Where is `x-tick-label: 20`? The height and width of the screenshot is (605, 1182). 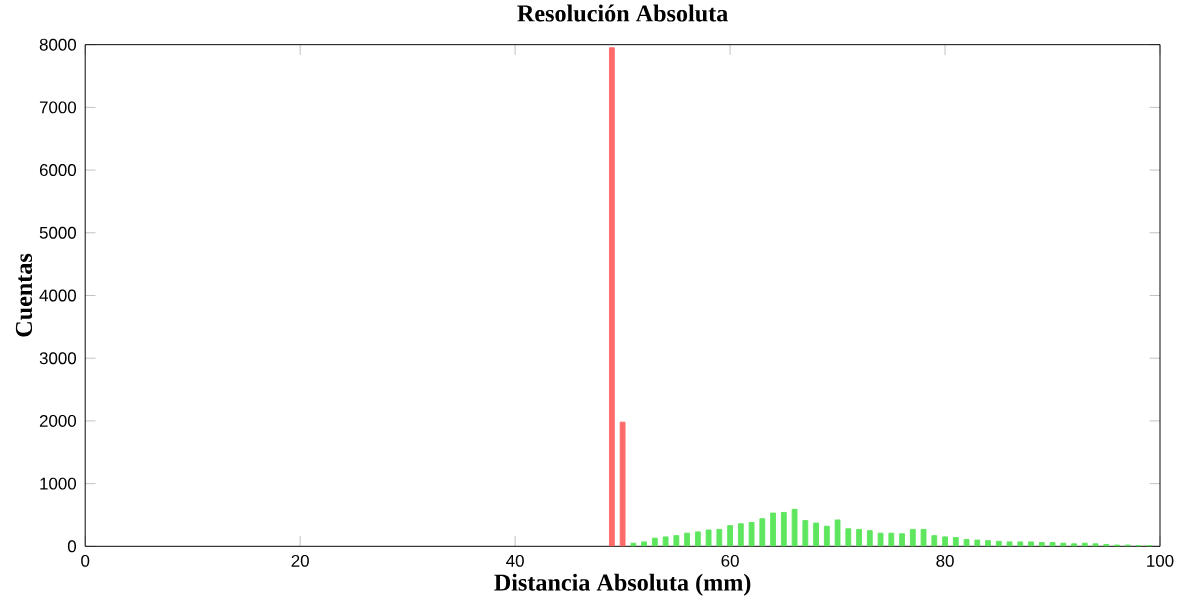
x-tick-label: 20 is located at coordinates (300, 560).